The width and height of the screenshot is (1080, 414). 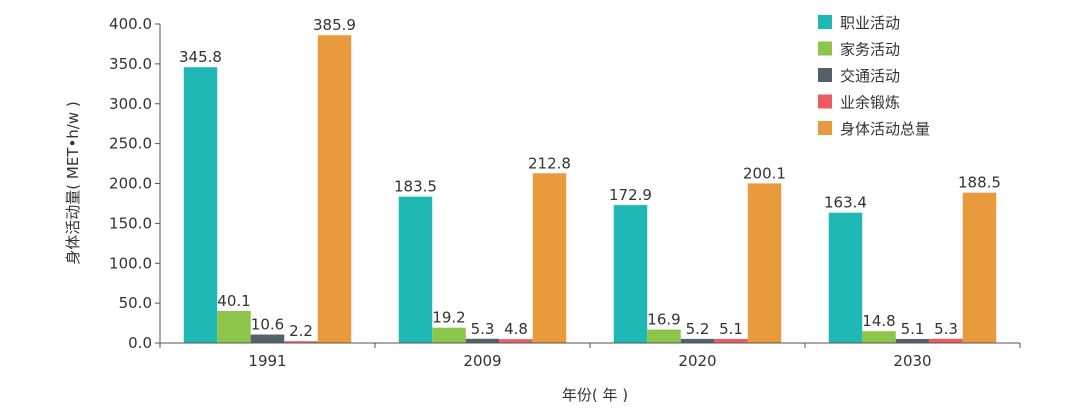 What do you see at coordinates (870, 103) in the screenshot?
I see `legend-label: 业余锻炼` at bounding box center [870, 103].